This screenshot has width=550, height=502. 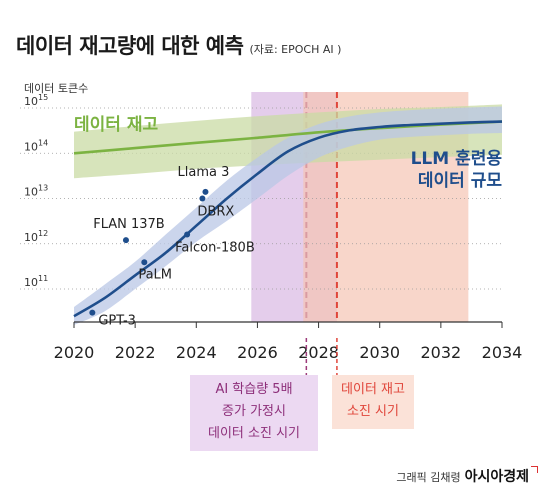 I want to click on x-tick-label: 2022, so click(x=135, y=352).